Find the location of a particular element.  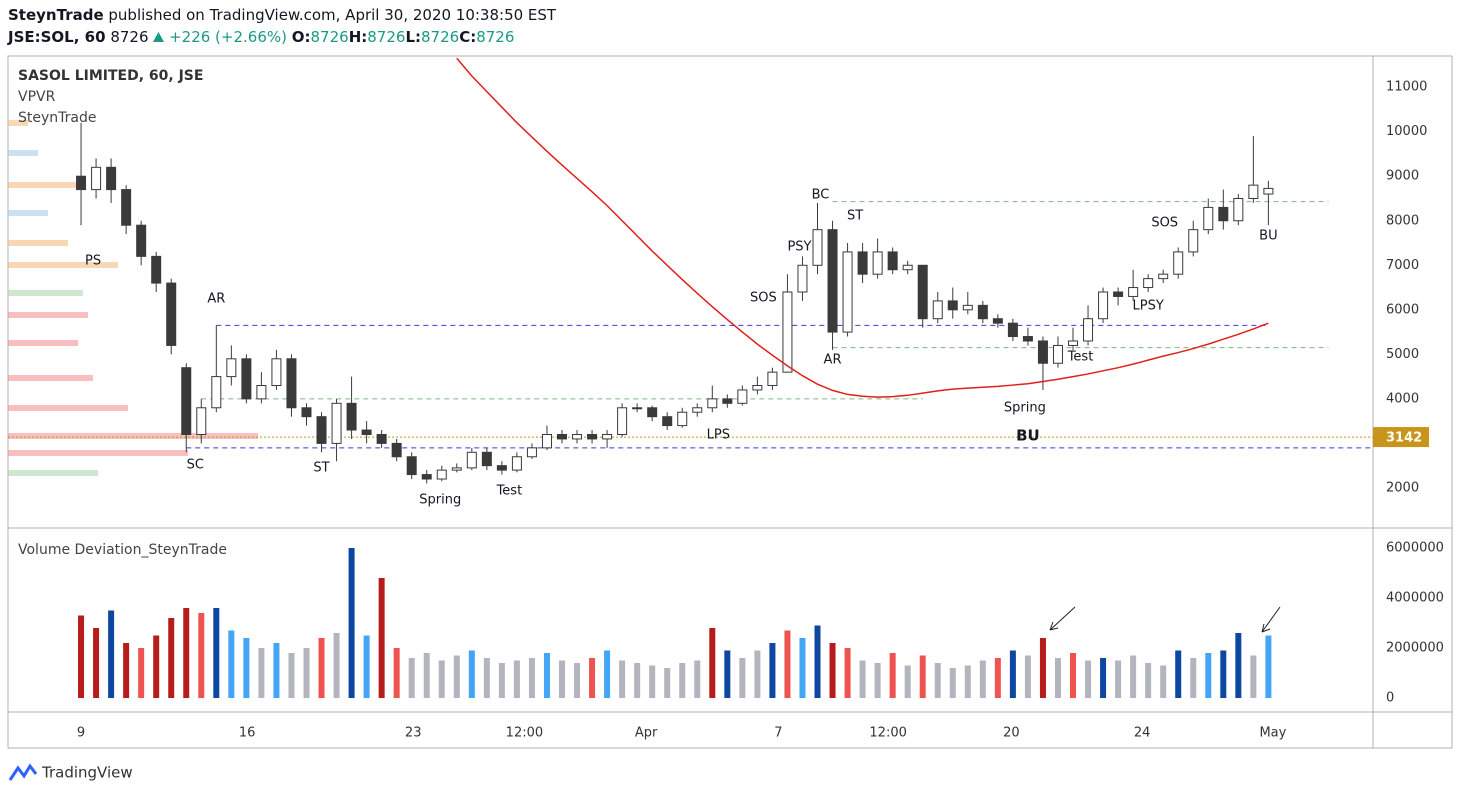

x-tick-label: 16 is located at coordinates (247, 733).